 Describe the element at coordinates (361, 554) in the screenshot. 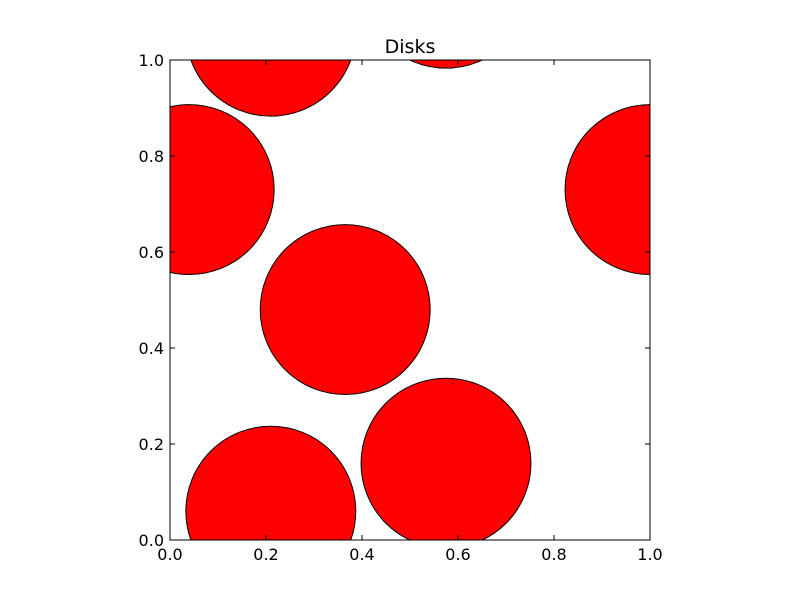

I see `x-tick-label-2: 0.4` at that location.